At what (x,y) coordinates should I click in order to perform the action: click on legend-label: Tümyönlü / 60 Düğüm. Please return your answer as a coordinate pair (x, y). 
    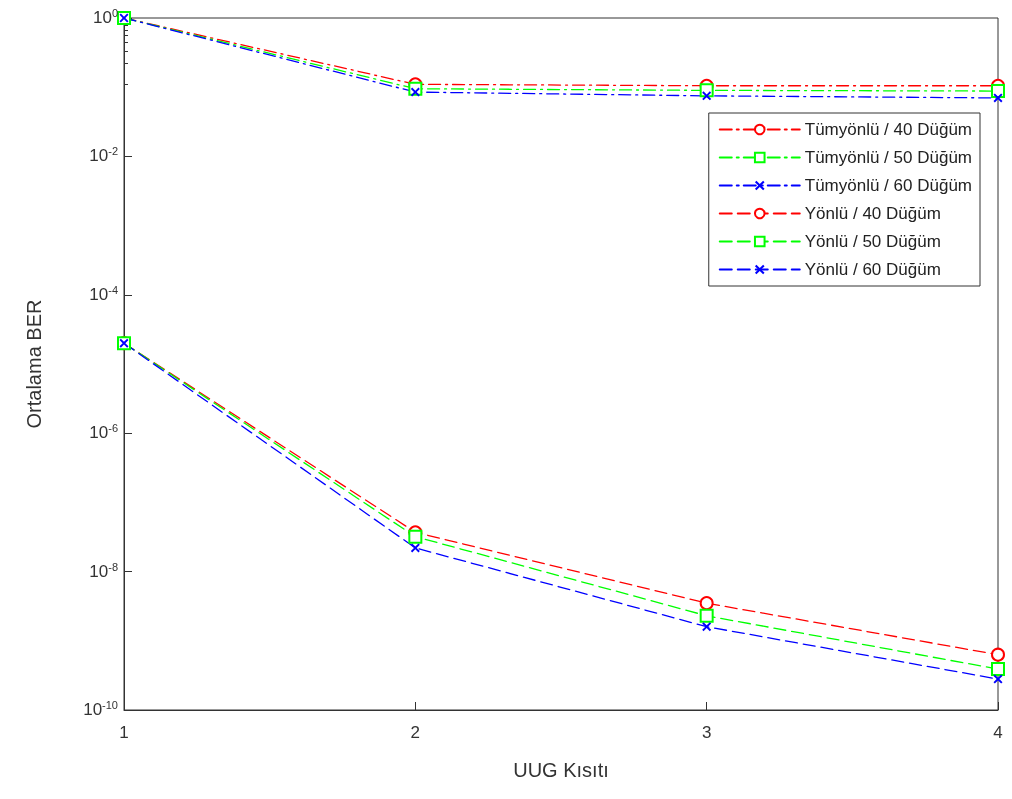
    Looking at the image, I should click on (888, 185).